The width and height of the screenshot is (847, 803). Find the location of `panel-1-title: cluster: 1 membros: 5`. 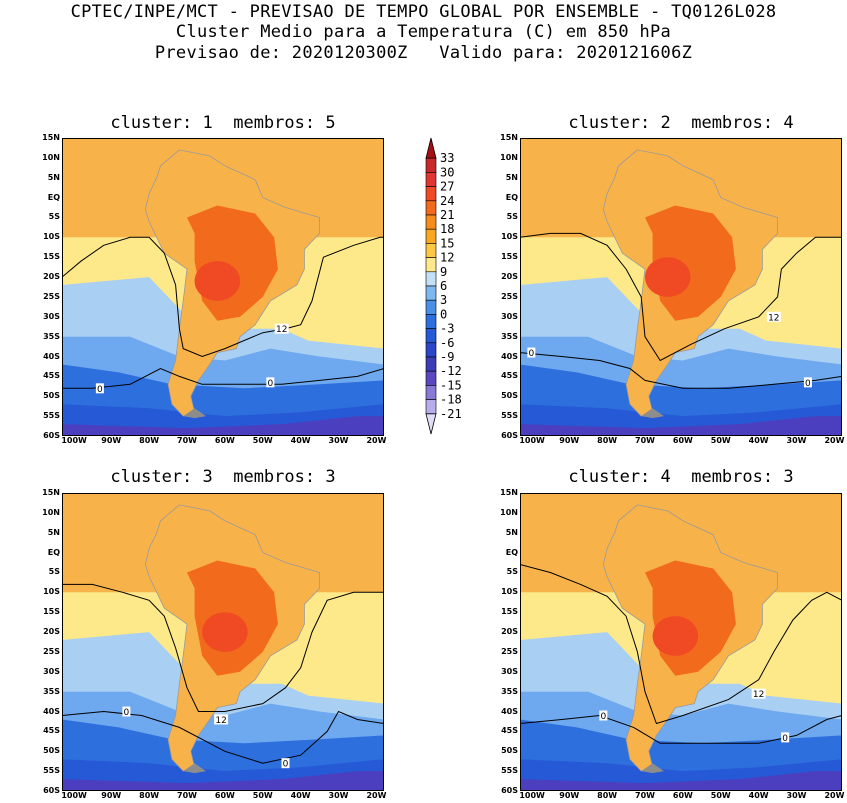

panel-1-title: cluster: 1 membros: 5 is located at coordinates (223, 123).